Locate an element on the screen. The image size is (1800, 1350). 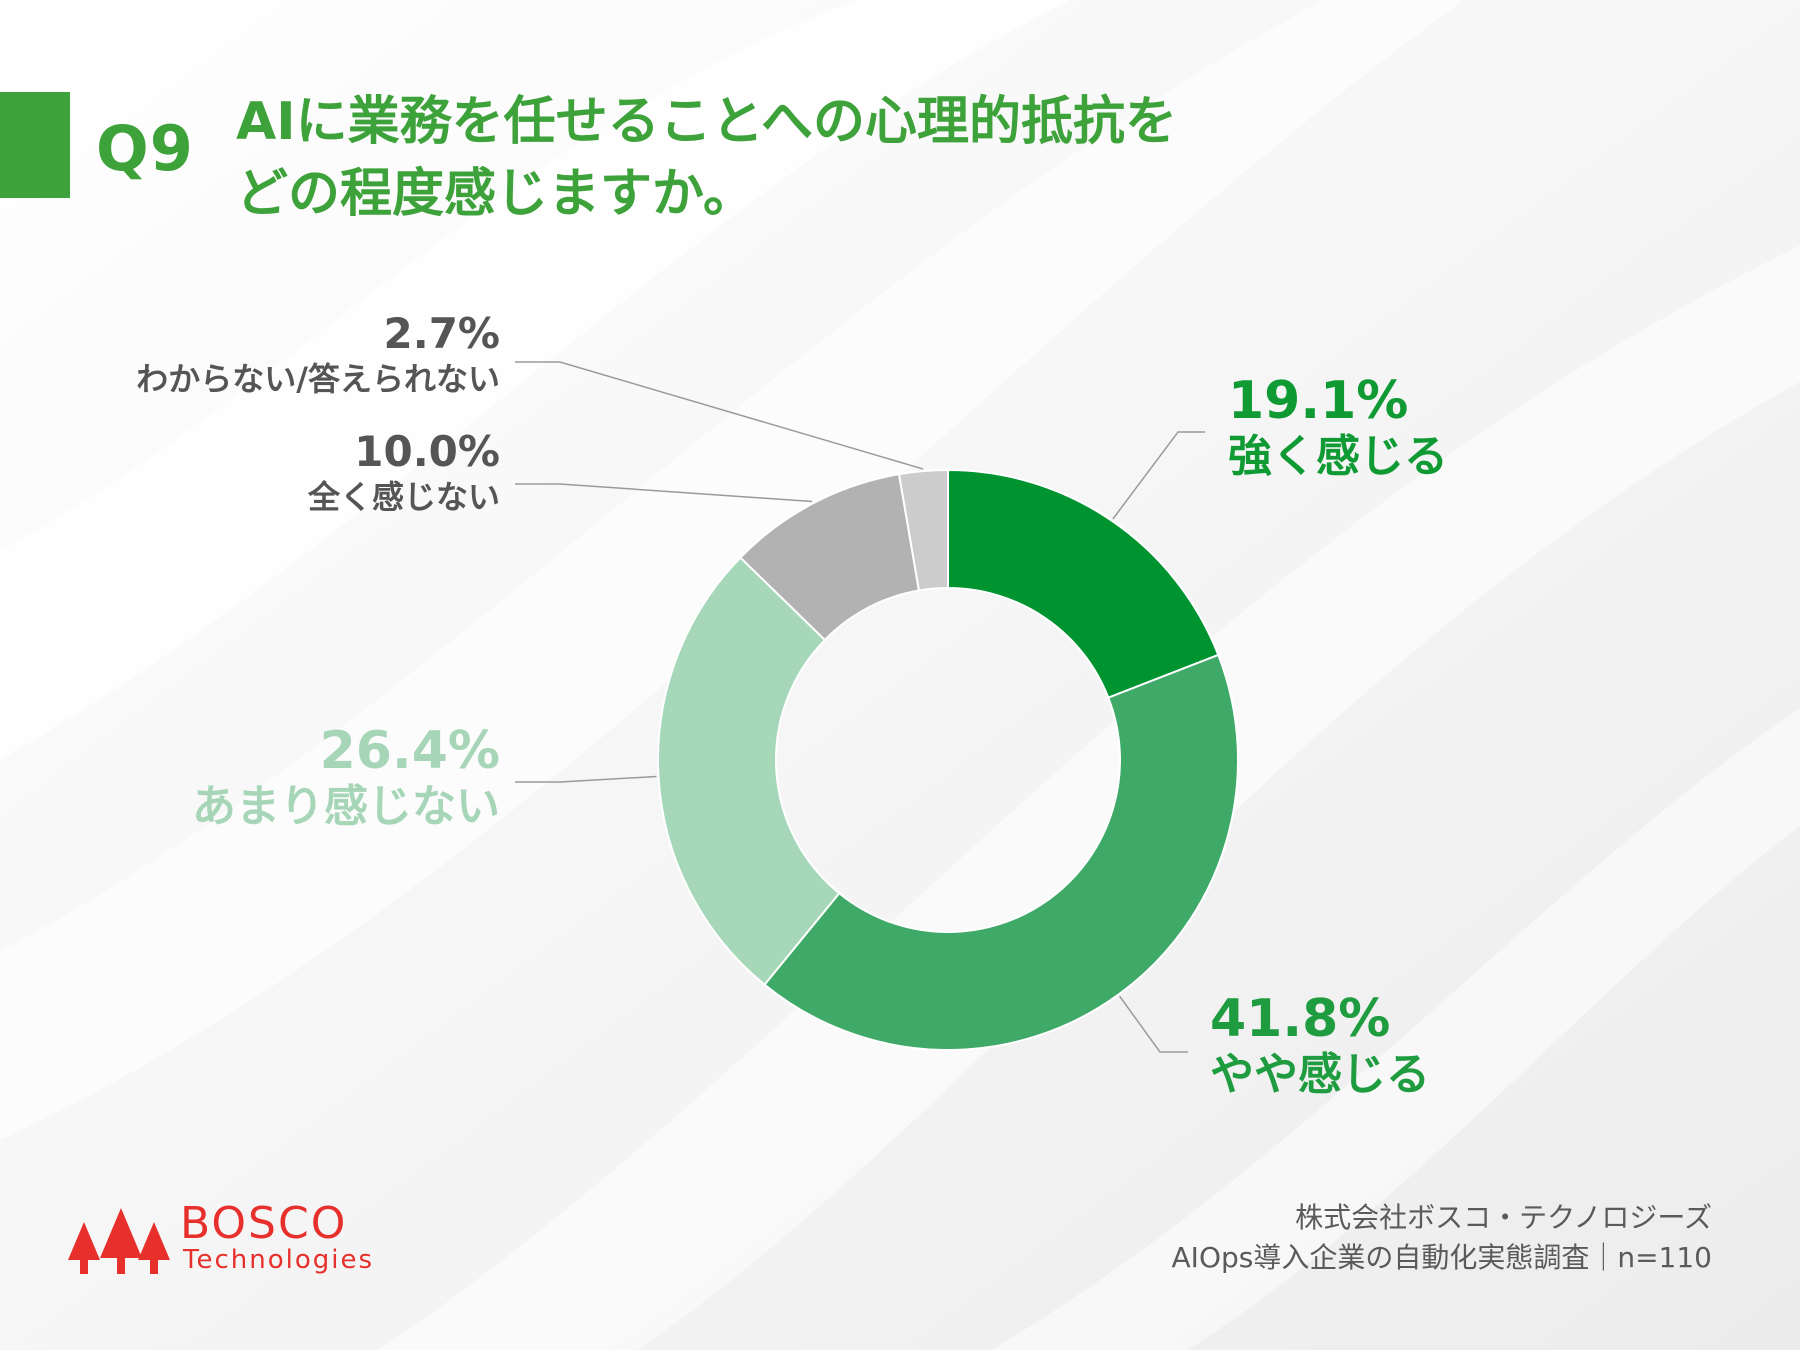
question-marker is located at coordinates (35, 145).